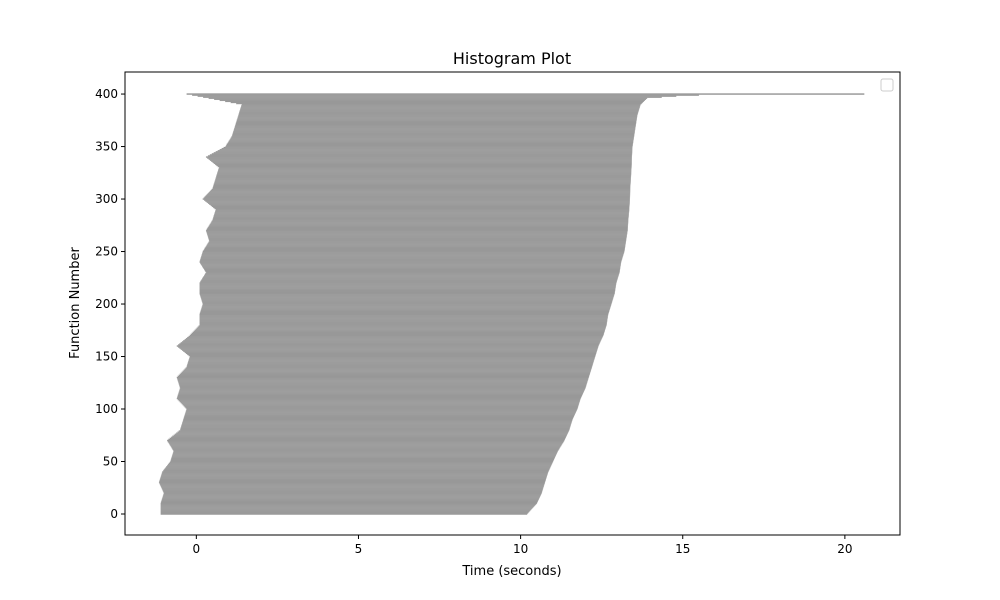 The image size is (1000, 600). What do you see at coordinates (197, 549) in the screenshot?
I see `x-tick-label: 0` at bounding box center [197, 549].